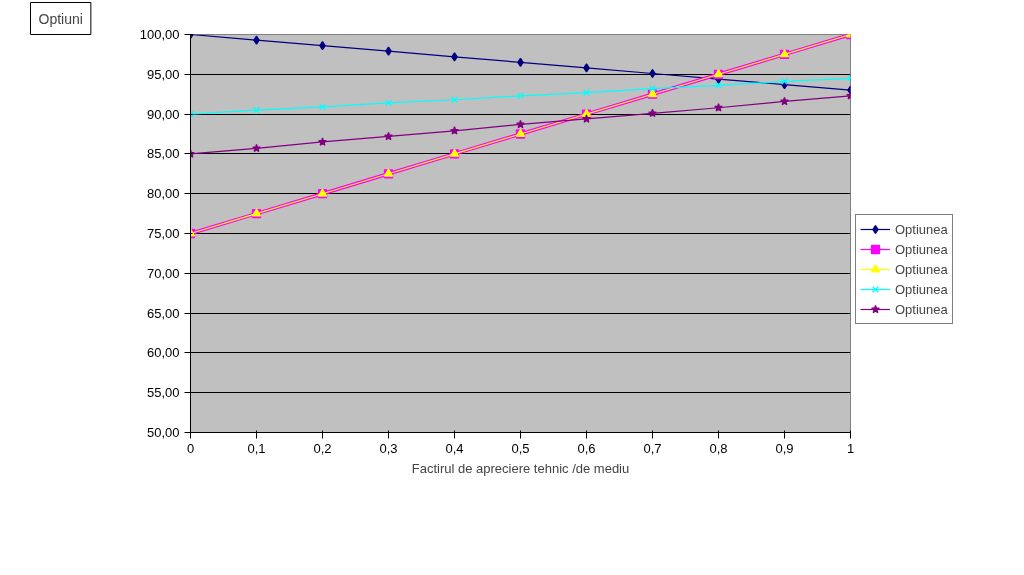 Image resolution: width=1024 pixels, height=575 pixels. Describe the element at coordinates (163, 273) in the screenshot. I see `y-tick-label: 70,00` at that location.